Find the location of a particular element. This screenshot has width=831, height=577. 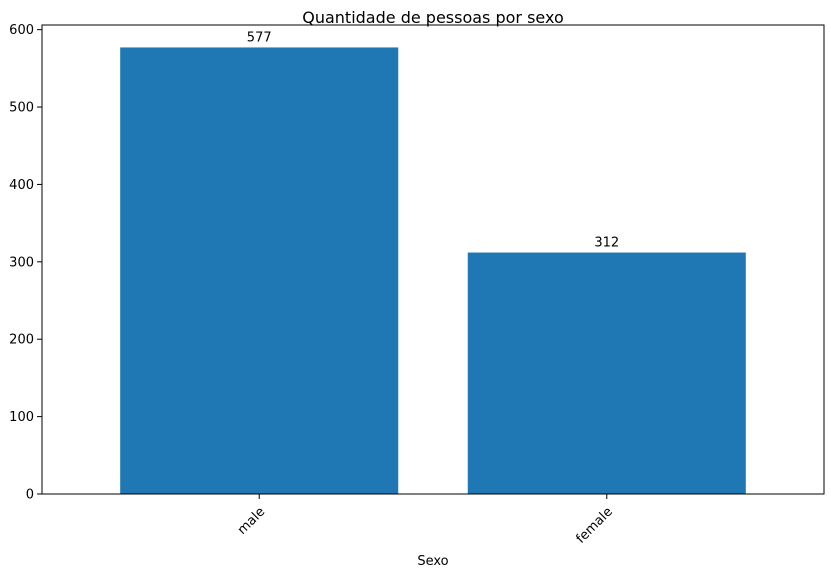

x-axis-label: Sexo is located at coordinates (432, 561).